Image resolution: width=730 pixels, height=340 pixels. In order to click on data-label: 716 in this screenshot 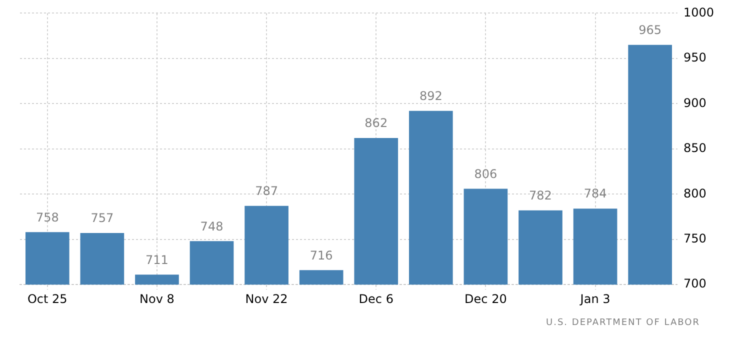, I will do `click(321, 255)`.